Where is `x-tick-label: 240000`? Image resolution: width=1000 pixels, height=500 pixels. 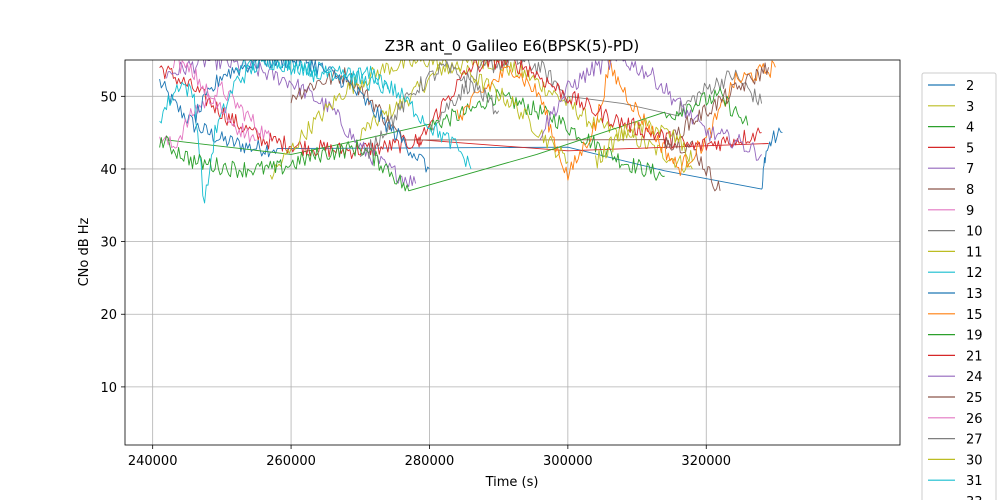 x-tick-label: 240000 is located at coordinates (153, 461).